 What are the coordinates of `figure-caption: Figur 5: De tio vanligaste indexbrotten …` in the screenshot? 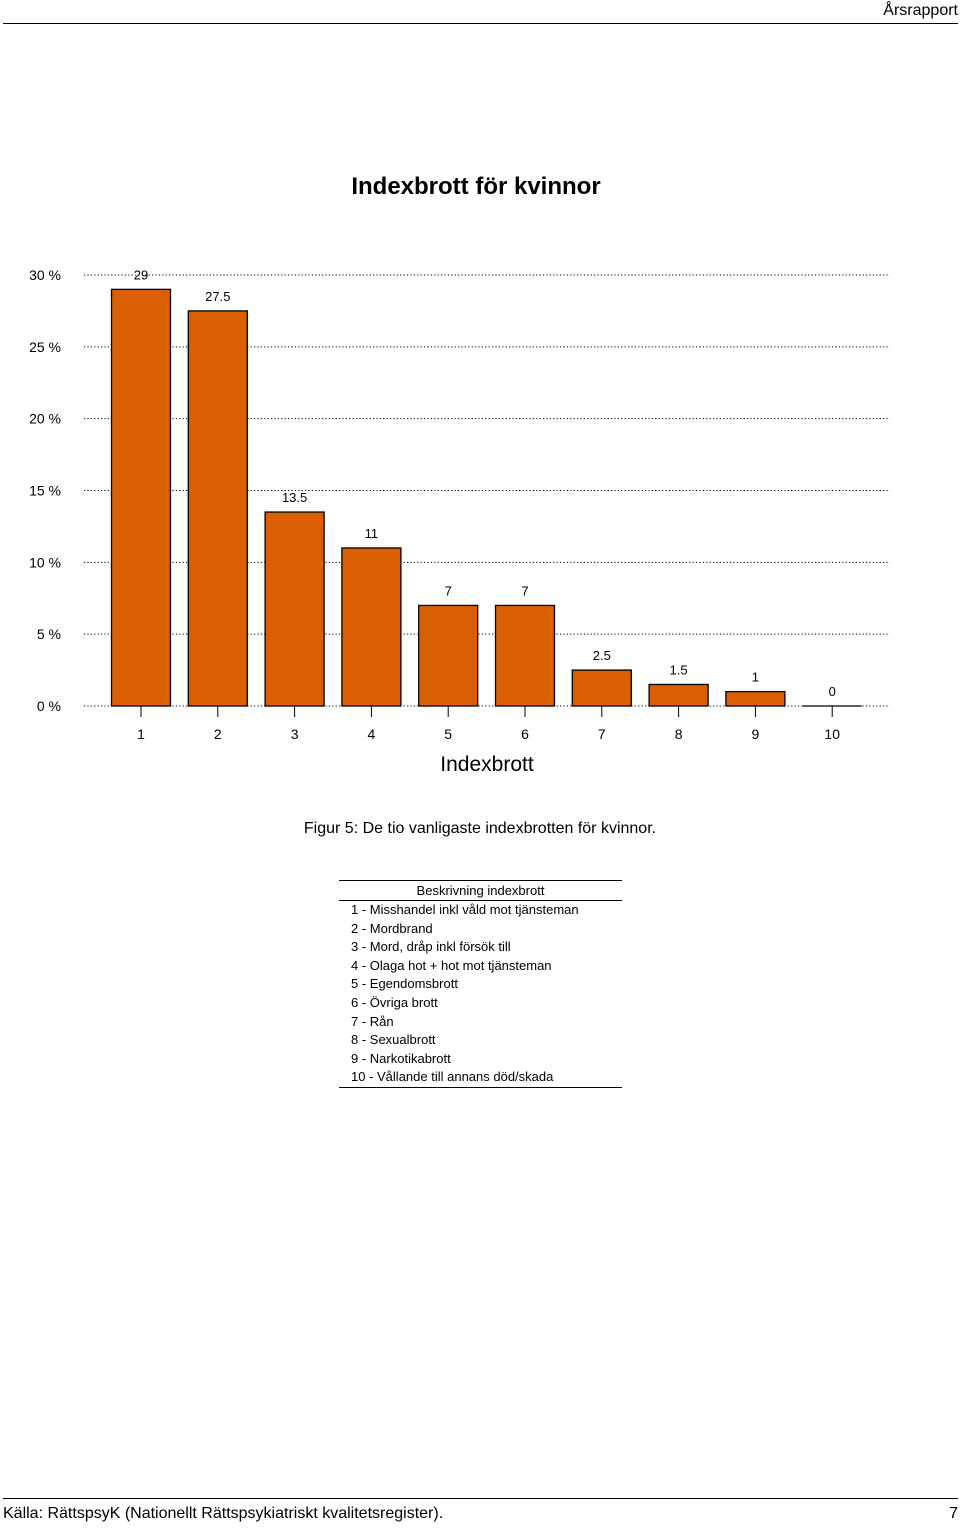 It's located at (480, 828).